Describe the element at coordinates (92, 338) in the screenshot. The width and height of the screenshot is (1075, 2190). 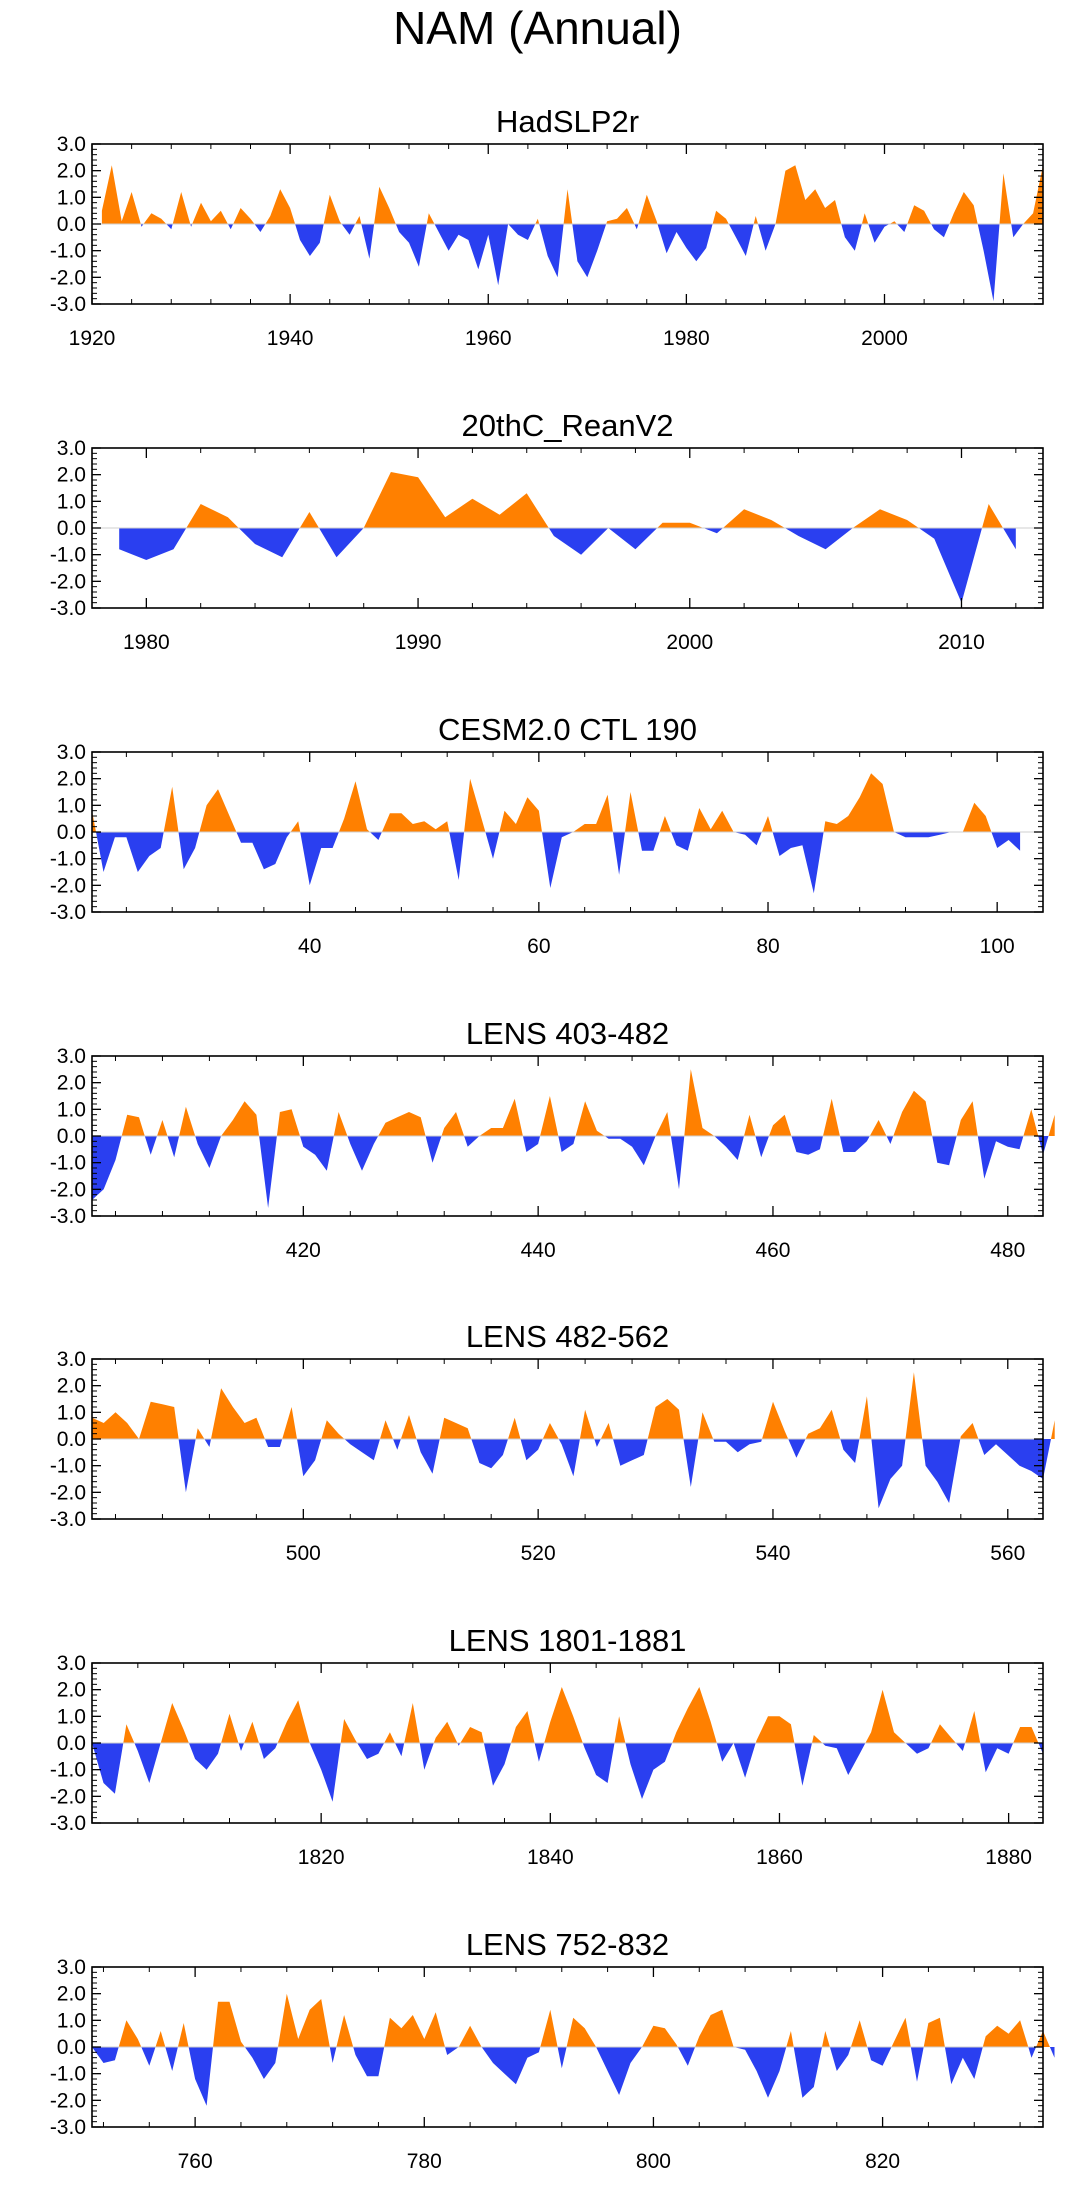
I see `x-tick-label: 1920` at that location.